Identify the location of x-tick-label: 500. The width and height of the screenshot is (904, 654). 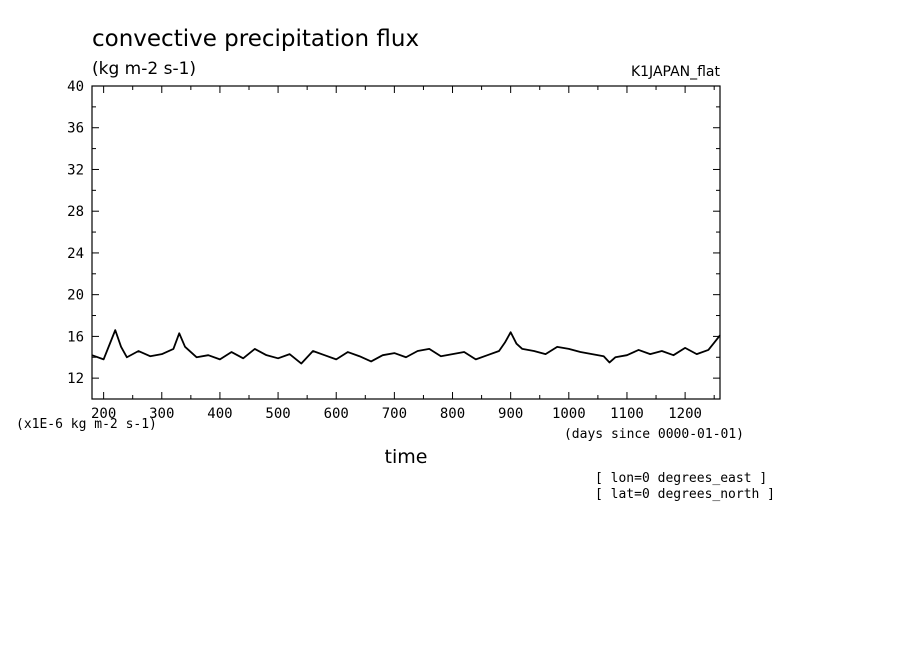
(277, 414).